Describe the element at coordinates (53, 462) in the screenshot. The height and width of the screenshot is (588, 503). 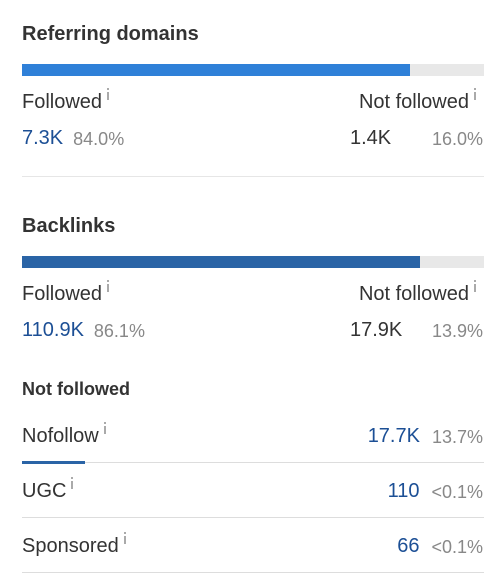
I see `active-underline` at that location.